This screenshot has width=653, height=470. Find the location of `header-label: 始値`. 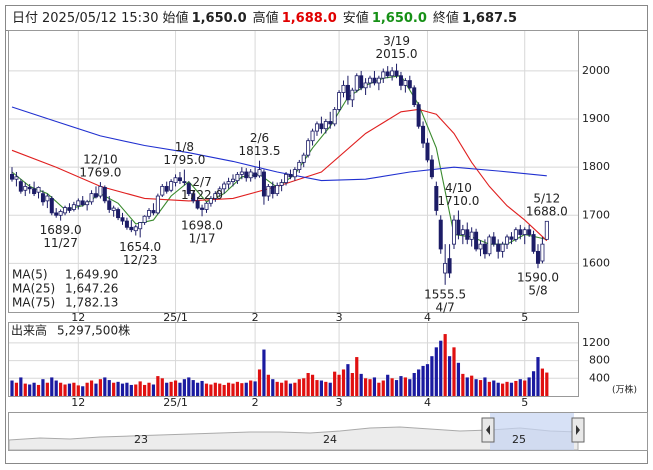

header-label: 始値 is located at coordinates (176, 18).